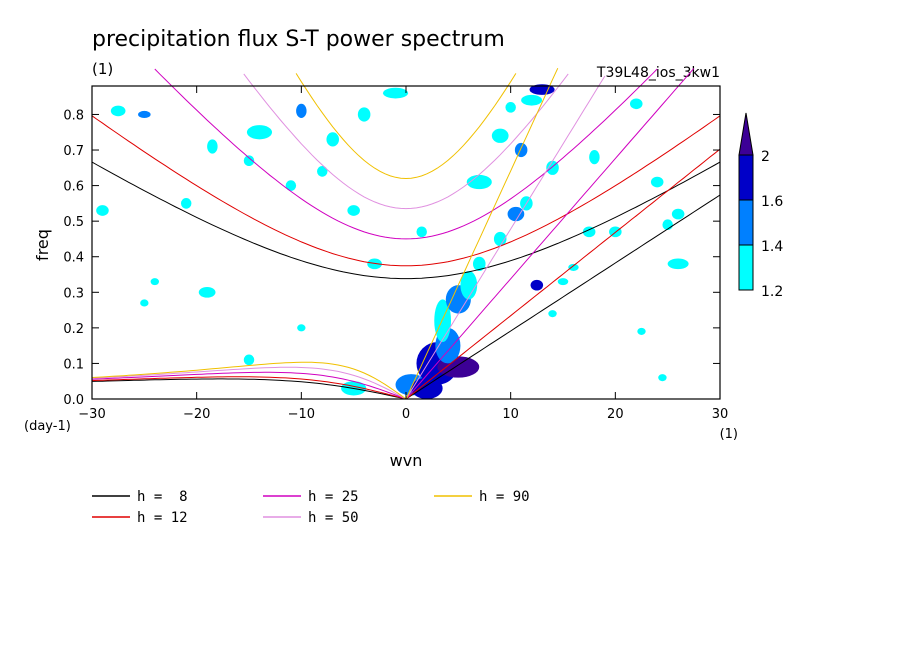 This screenshot has width=904, height=654. What do you see at coordinates (73, 115) in the screenshot?
I see `y-tick-label: 0.8` at bounding box center [73, 115].